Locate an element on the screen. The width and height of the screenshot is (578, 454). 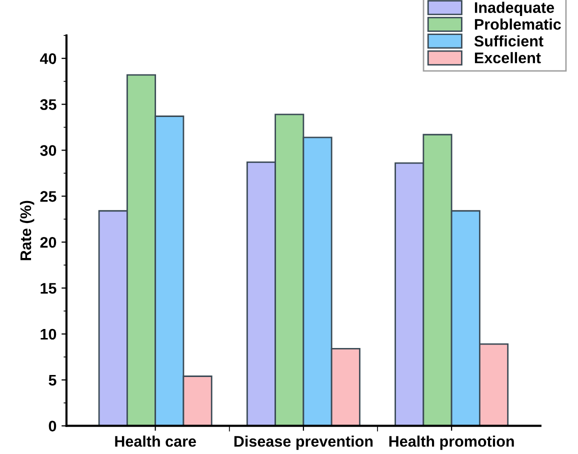
legend-label: Problematic is located at coordinates (517, 24).